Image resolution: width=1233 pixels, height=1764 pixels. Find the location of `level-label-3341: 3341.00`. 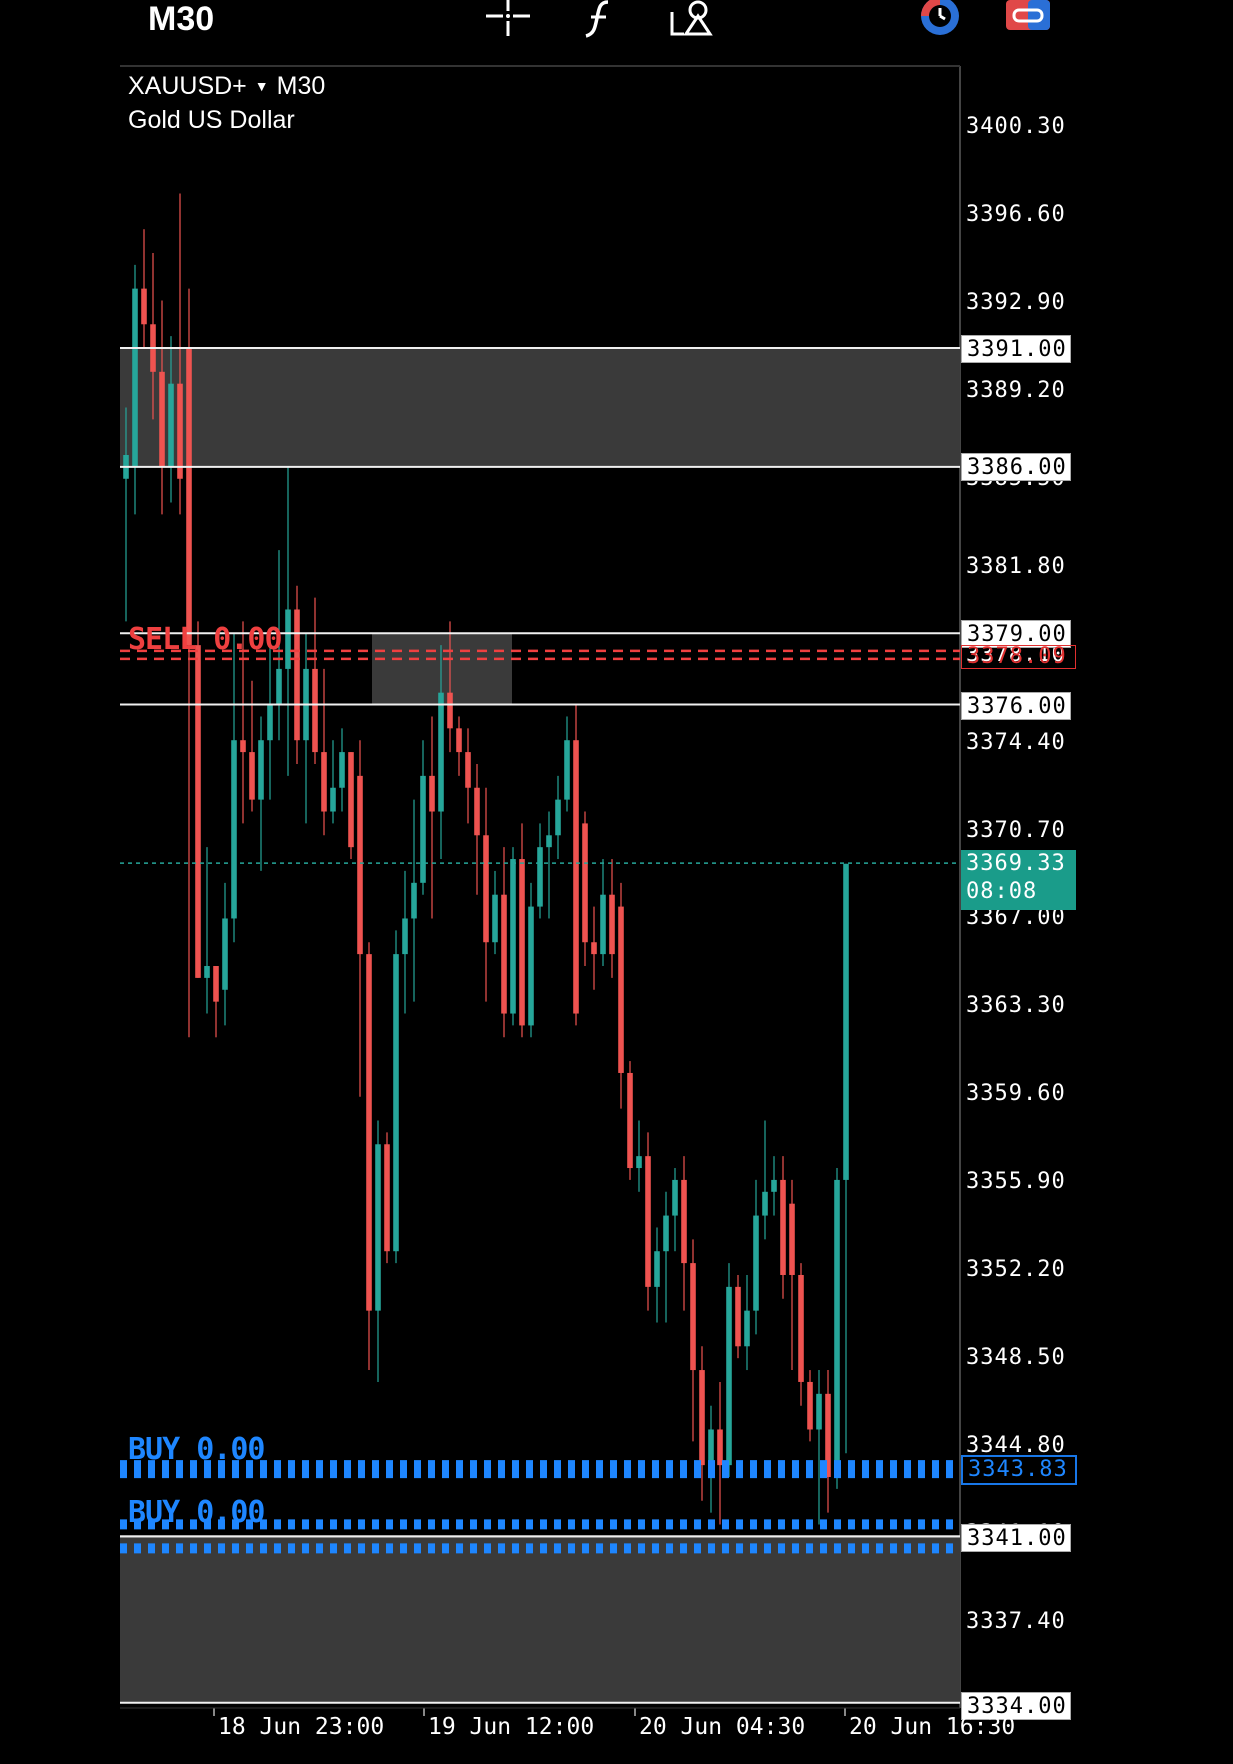

level-label-3341: 3341.00 is located at coordinates (1016, 1538).